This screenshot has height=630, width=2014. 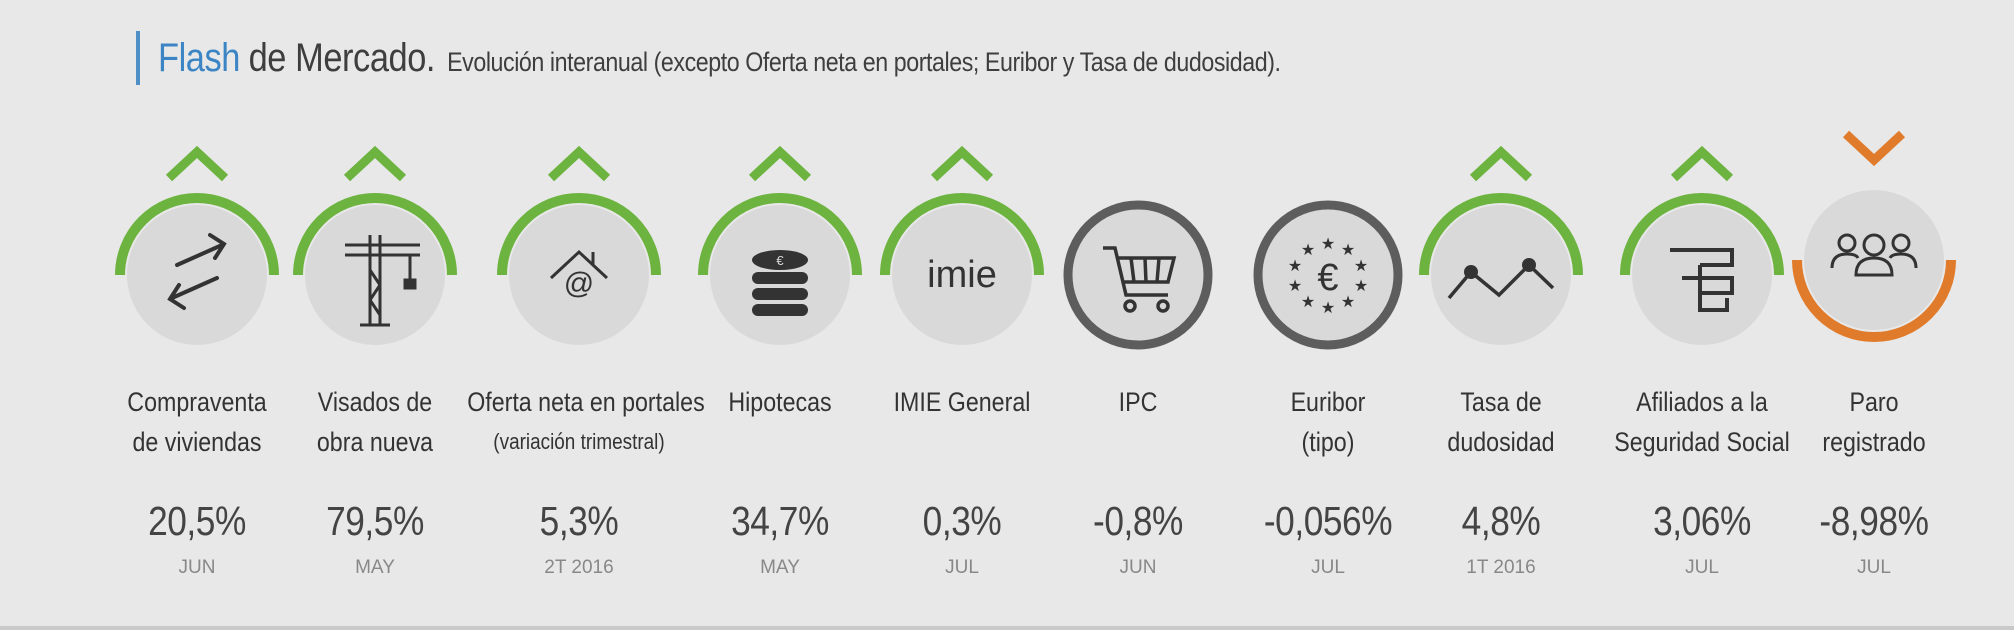 I want to click on imie-logo-icon: imie, so click(x=962, y=275).